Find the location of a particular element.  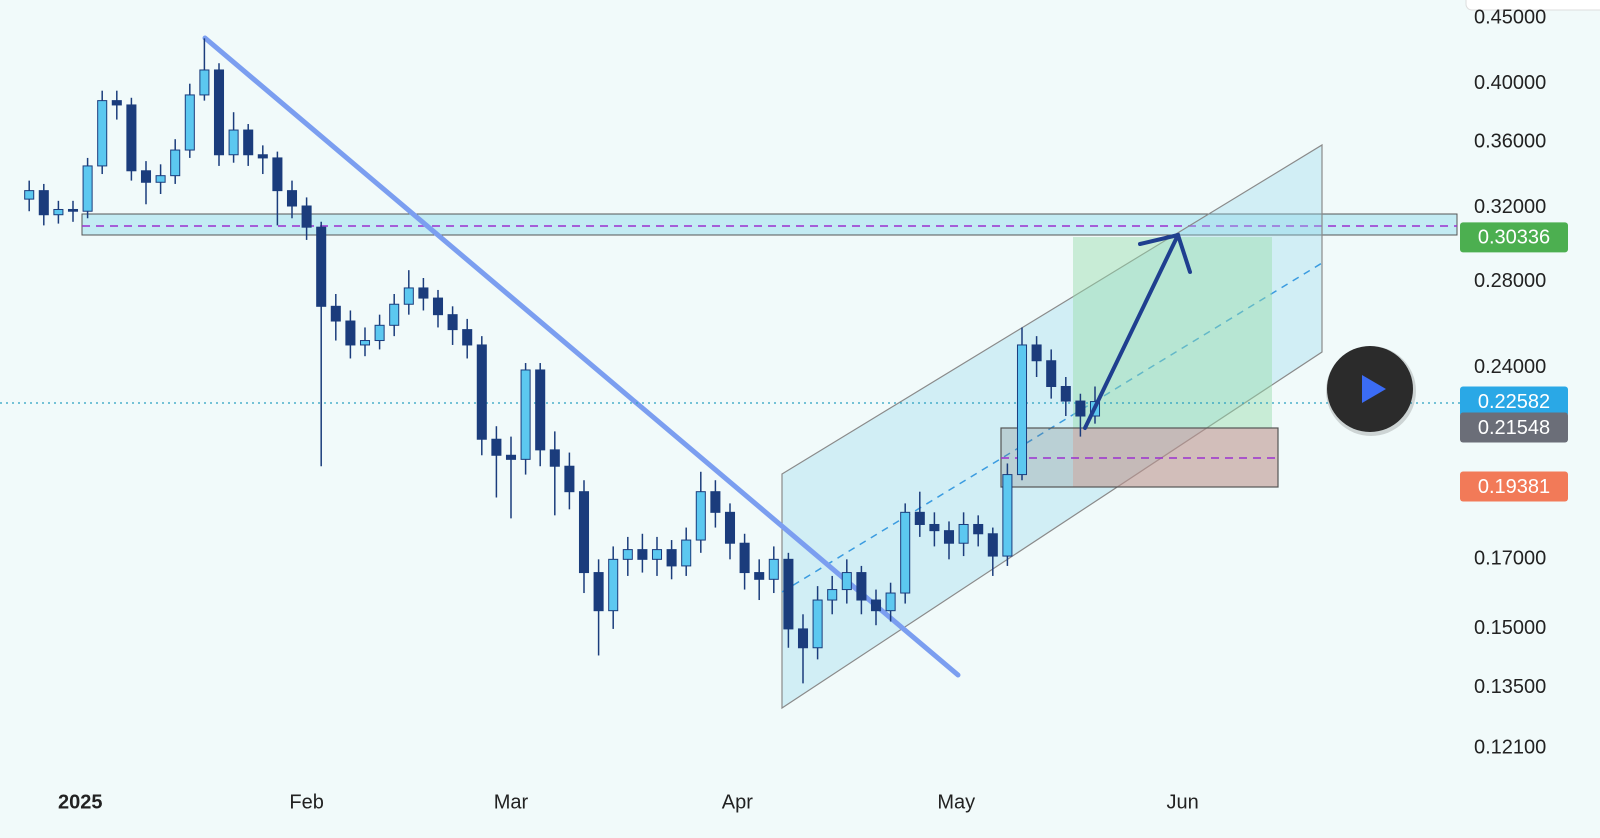

y-tick-label: 0.15000 is located at coordinates (1510, 628).